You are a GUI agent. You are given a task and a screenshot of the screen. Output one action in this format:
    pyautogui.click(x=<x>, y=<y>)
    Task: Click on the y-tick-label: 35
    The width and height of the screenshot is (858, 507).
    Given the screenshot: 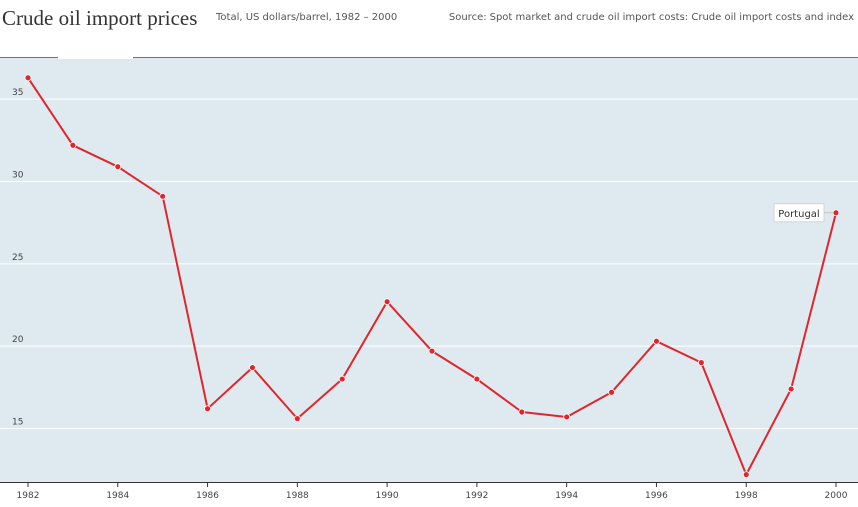 What is the action you would take?
    pyautogui.click(x=17, y=93)
    